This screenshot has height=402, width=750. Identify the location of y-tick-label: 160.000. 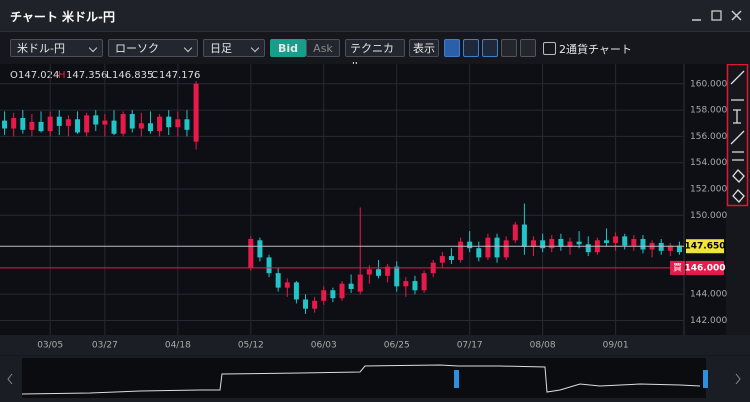
(708, 84).